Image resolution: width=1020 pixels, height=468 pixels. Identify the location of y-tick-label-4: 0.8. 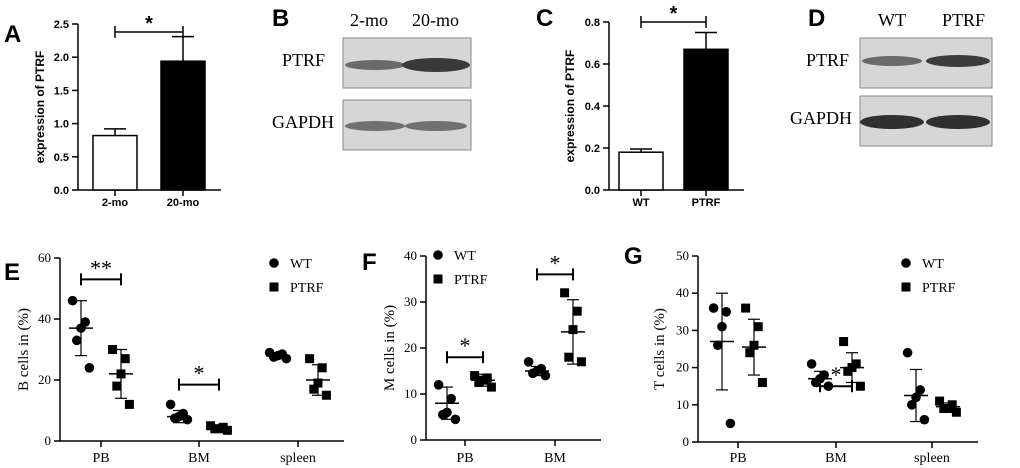
(592, 23).